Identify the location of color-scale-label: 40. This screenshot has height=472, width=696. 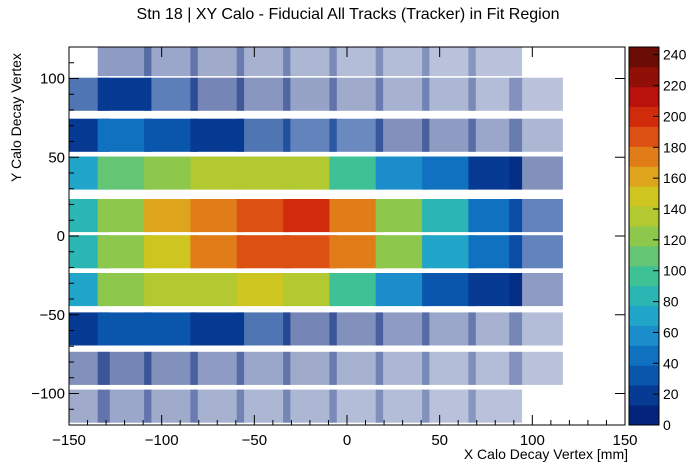
(671, 363).